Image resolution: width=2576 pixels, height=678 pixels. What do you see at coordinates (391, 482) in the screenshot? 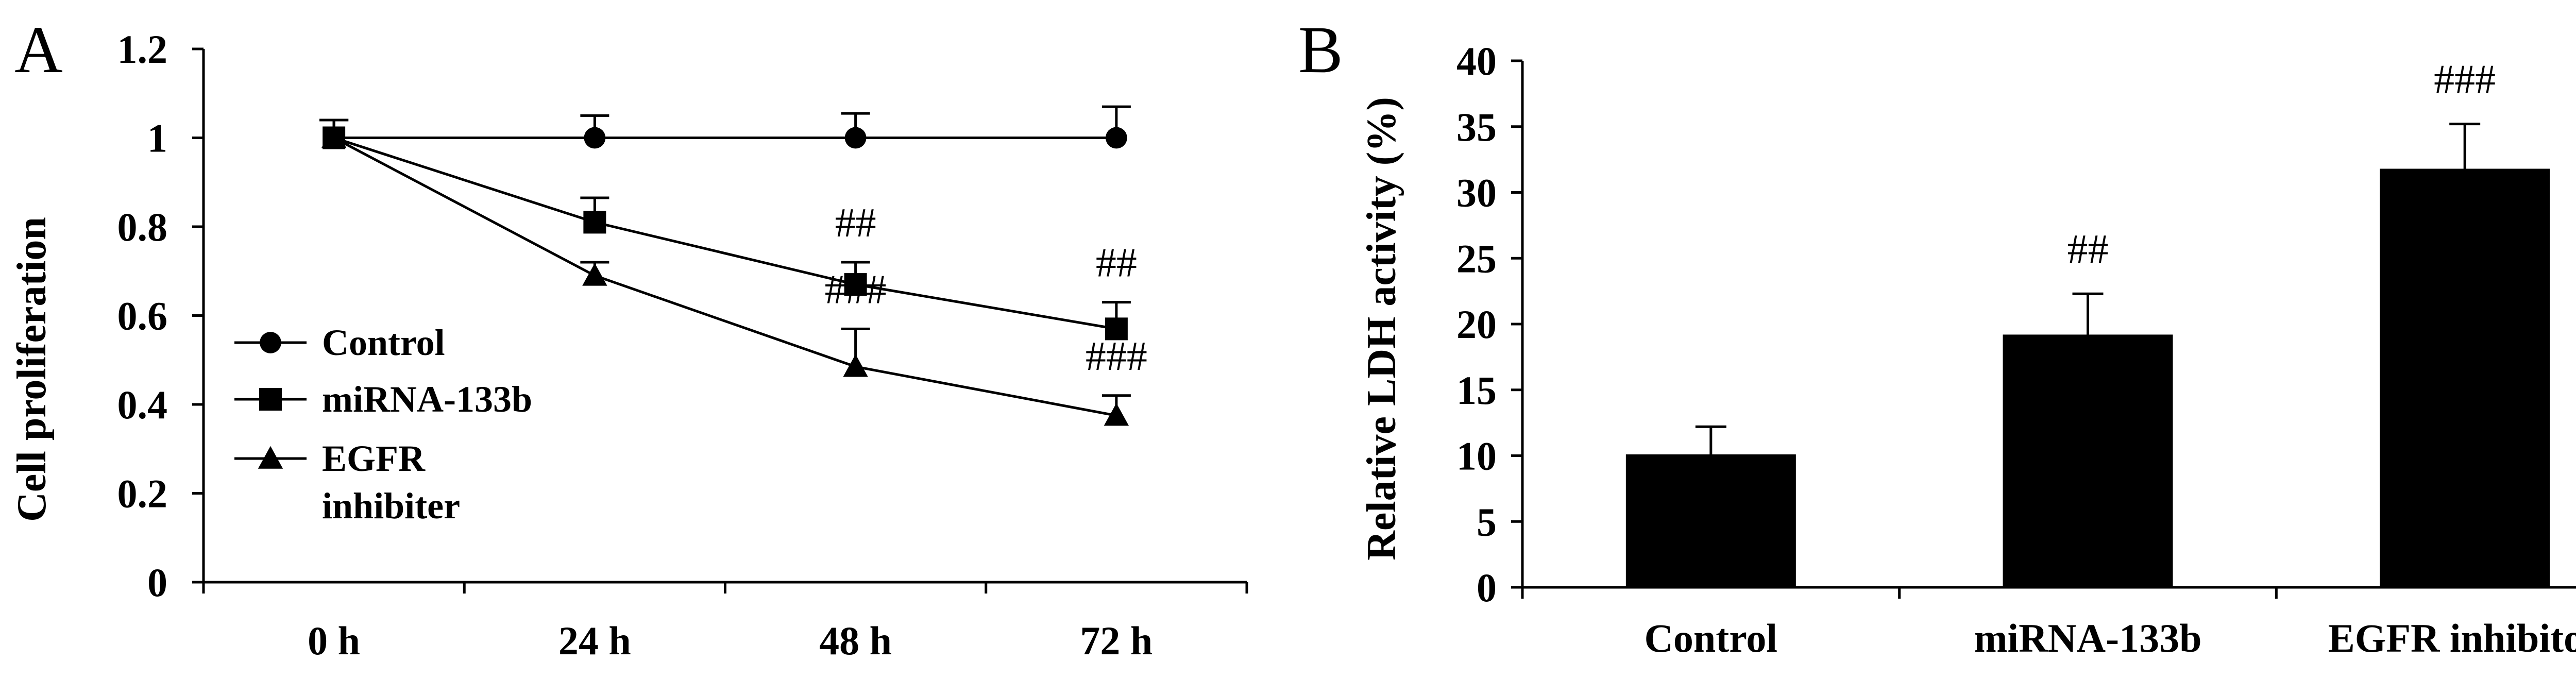
I see `panel-a-legend-label: EGFR inhibiter` at bounding box center [391, 482].